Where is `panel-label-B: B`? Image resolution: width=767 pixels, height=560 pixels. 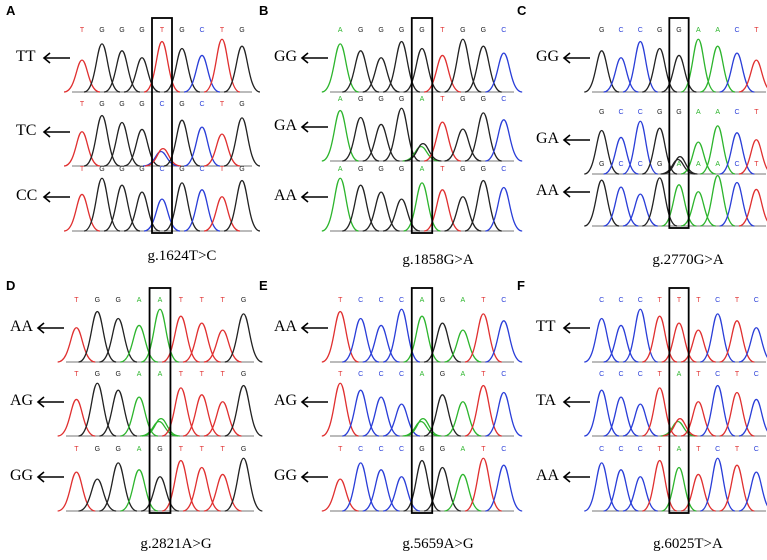
panel-label-B: B is located at coordinates (264, 10).